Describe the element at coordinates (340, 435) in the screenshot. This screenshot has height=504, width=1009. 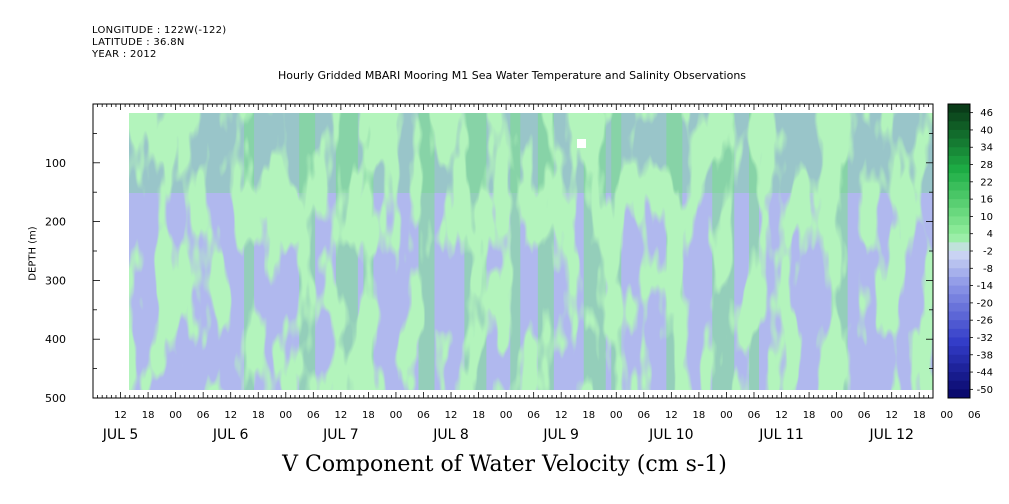
I see `x-day-label: JUL 7` at that location.